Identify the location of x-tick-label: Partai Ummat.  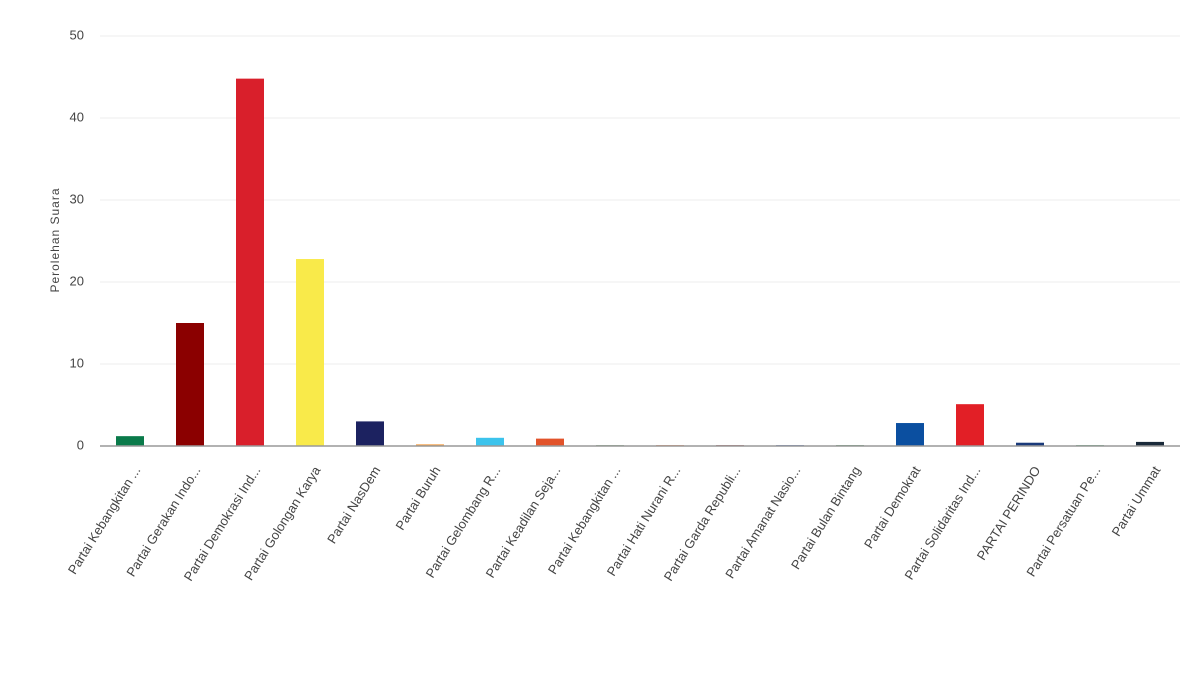
(1136, 501).